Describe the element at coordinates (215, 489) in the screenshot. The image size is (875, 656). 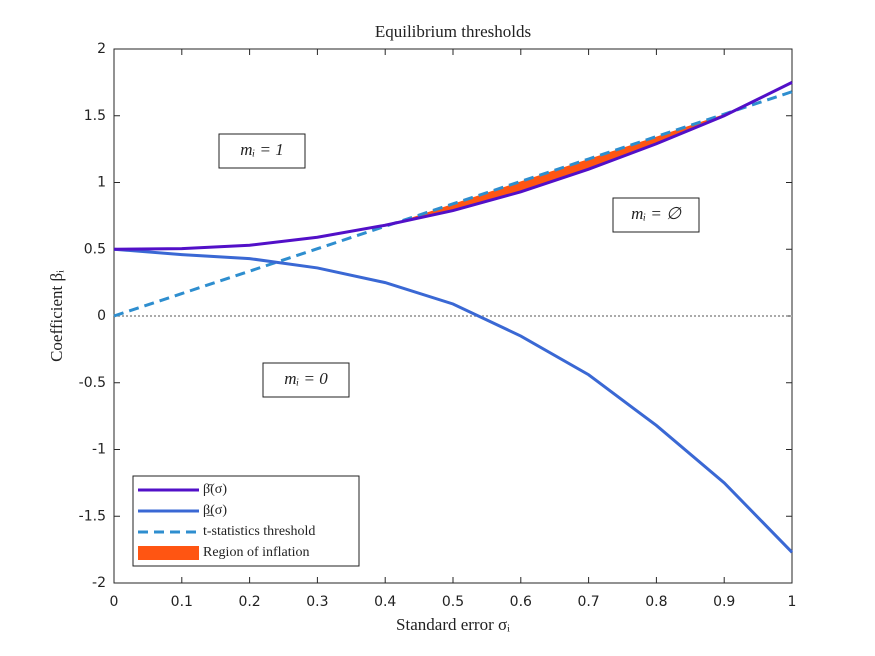
I see `legend-label: β̄(σ)` at that location.